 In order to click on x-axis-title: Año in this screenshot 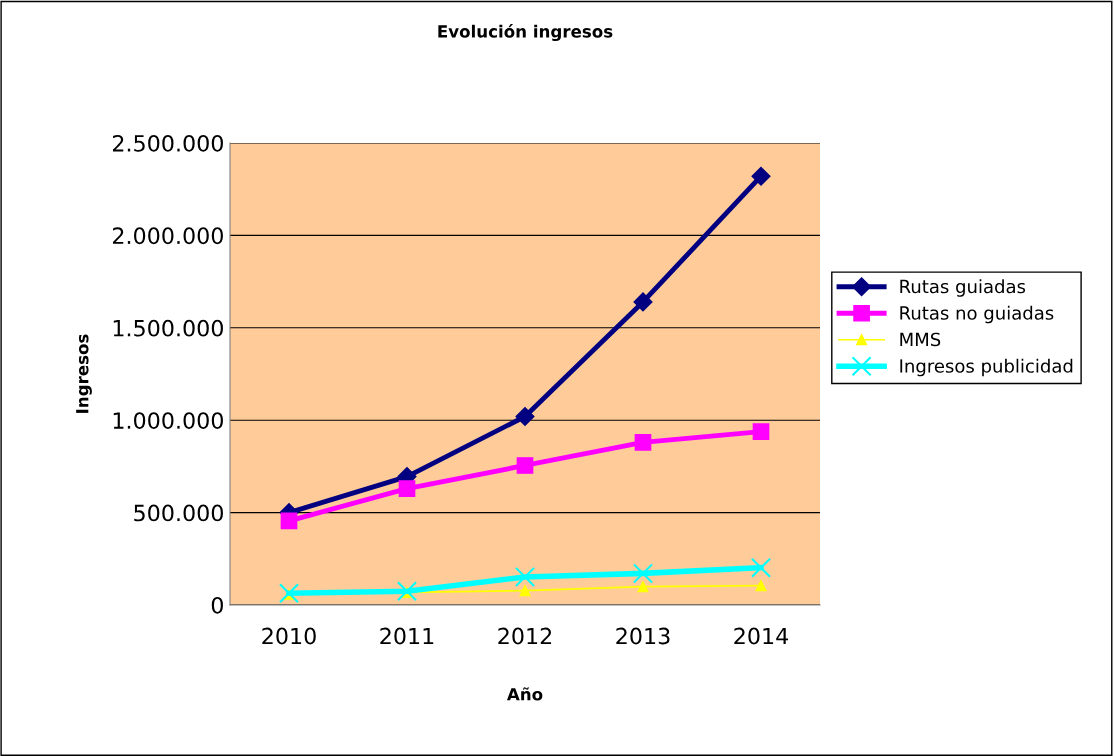, I will do `click(524, 694)`.